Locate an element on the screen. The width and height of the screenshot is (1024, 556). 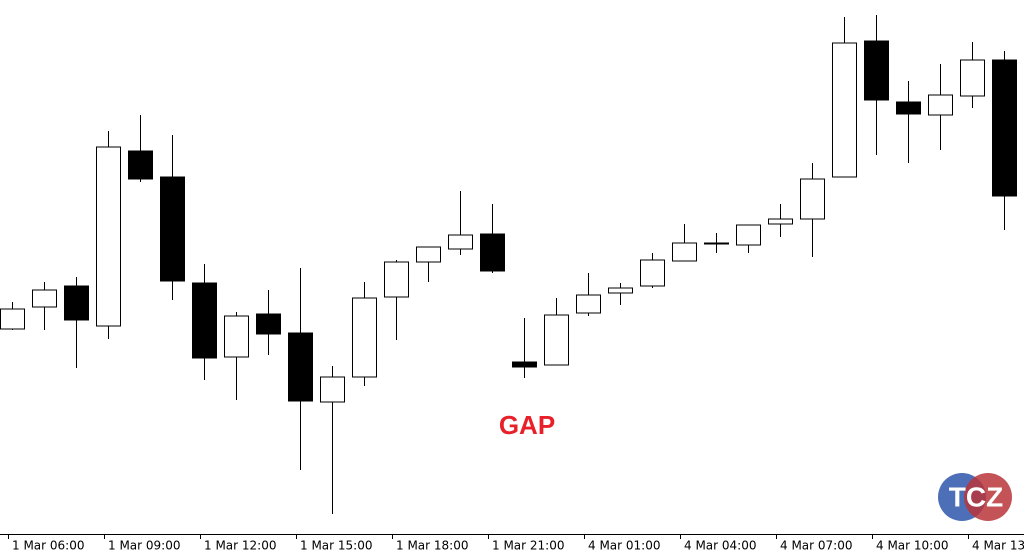
logo: TCZ is located at coordinates (975, 497).